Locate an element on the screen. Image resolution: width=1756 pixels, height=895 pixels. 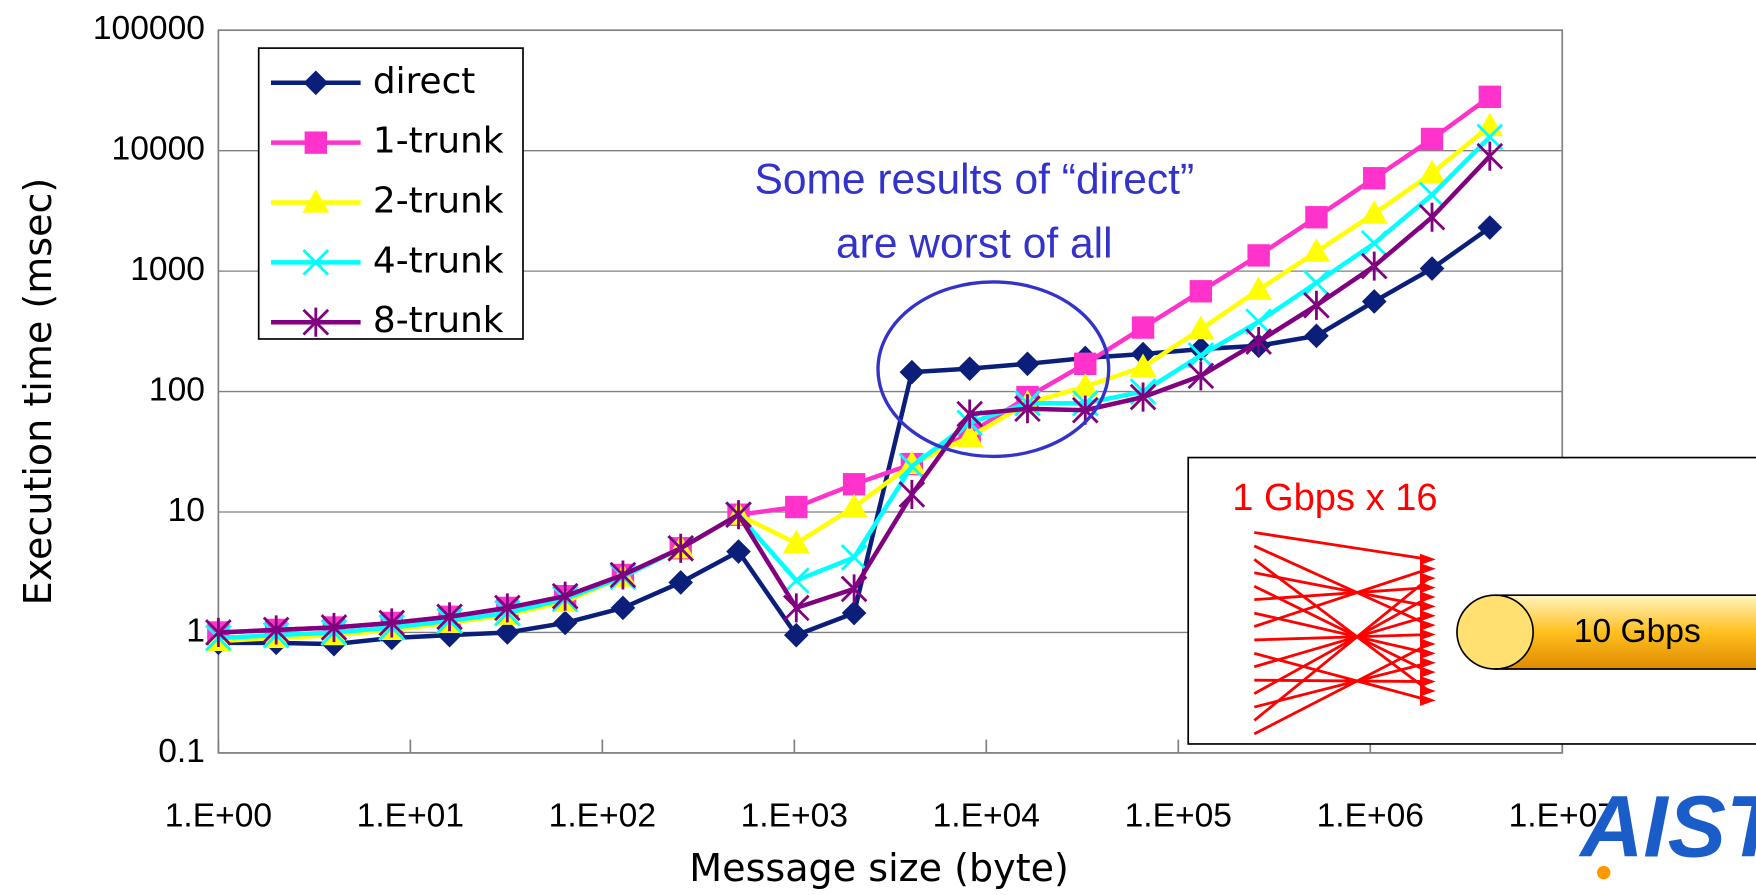
y-tick-label: 1 is located at coordinates (195, 630).